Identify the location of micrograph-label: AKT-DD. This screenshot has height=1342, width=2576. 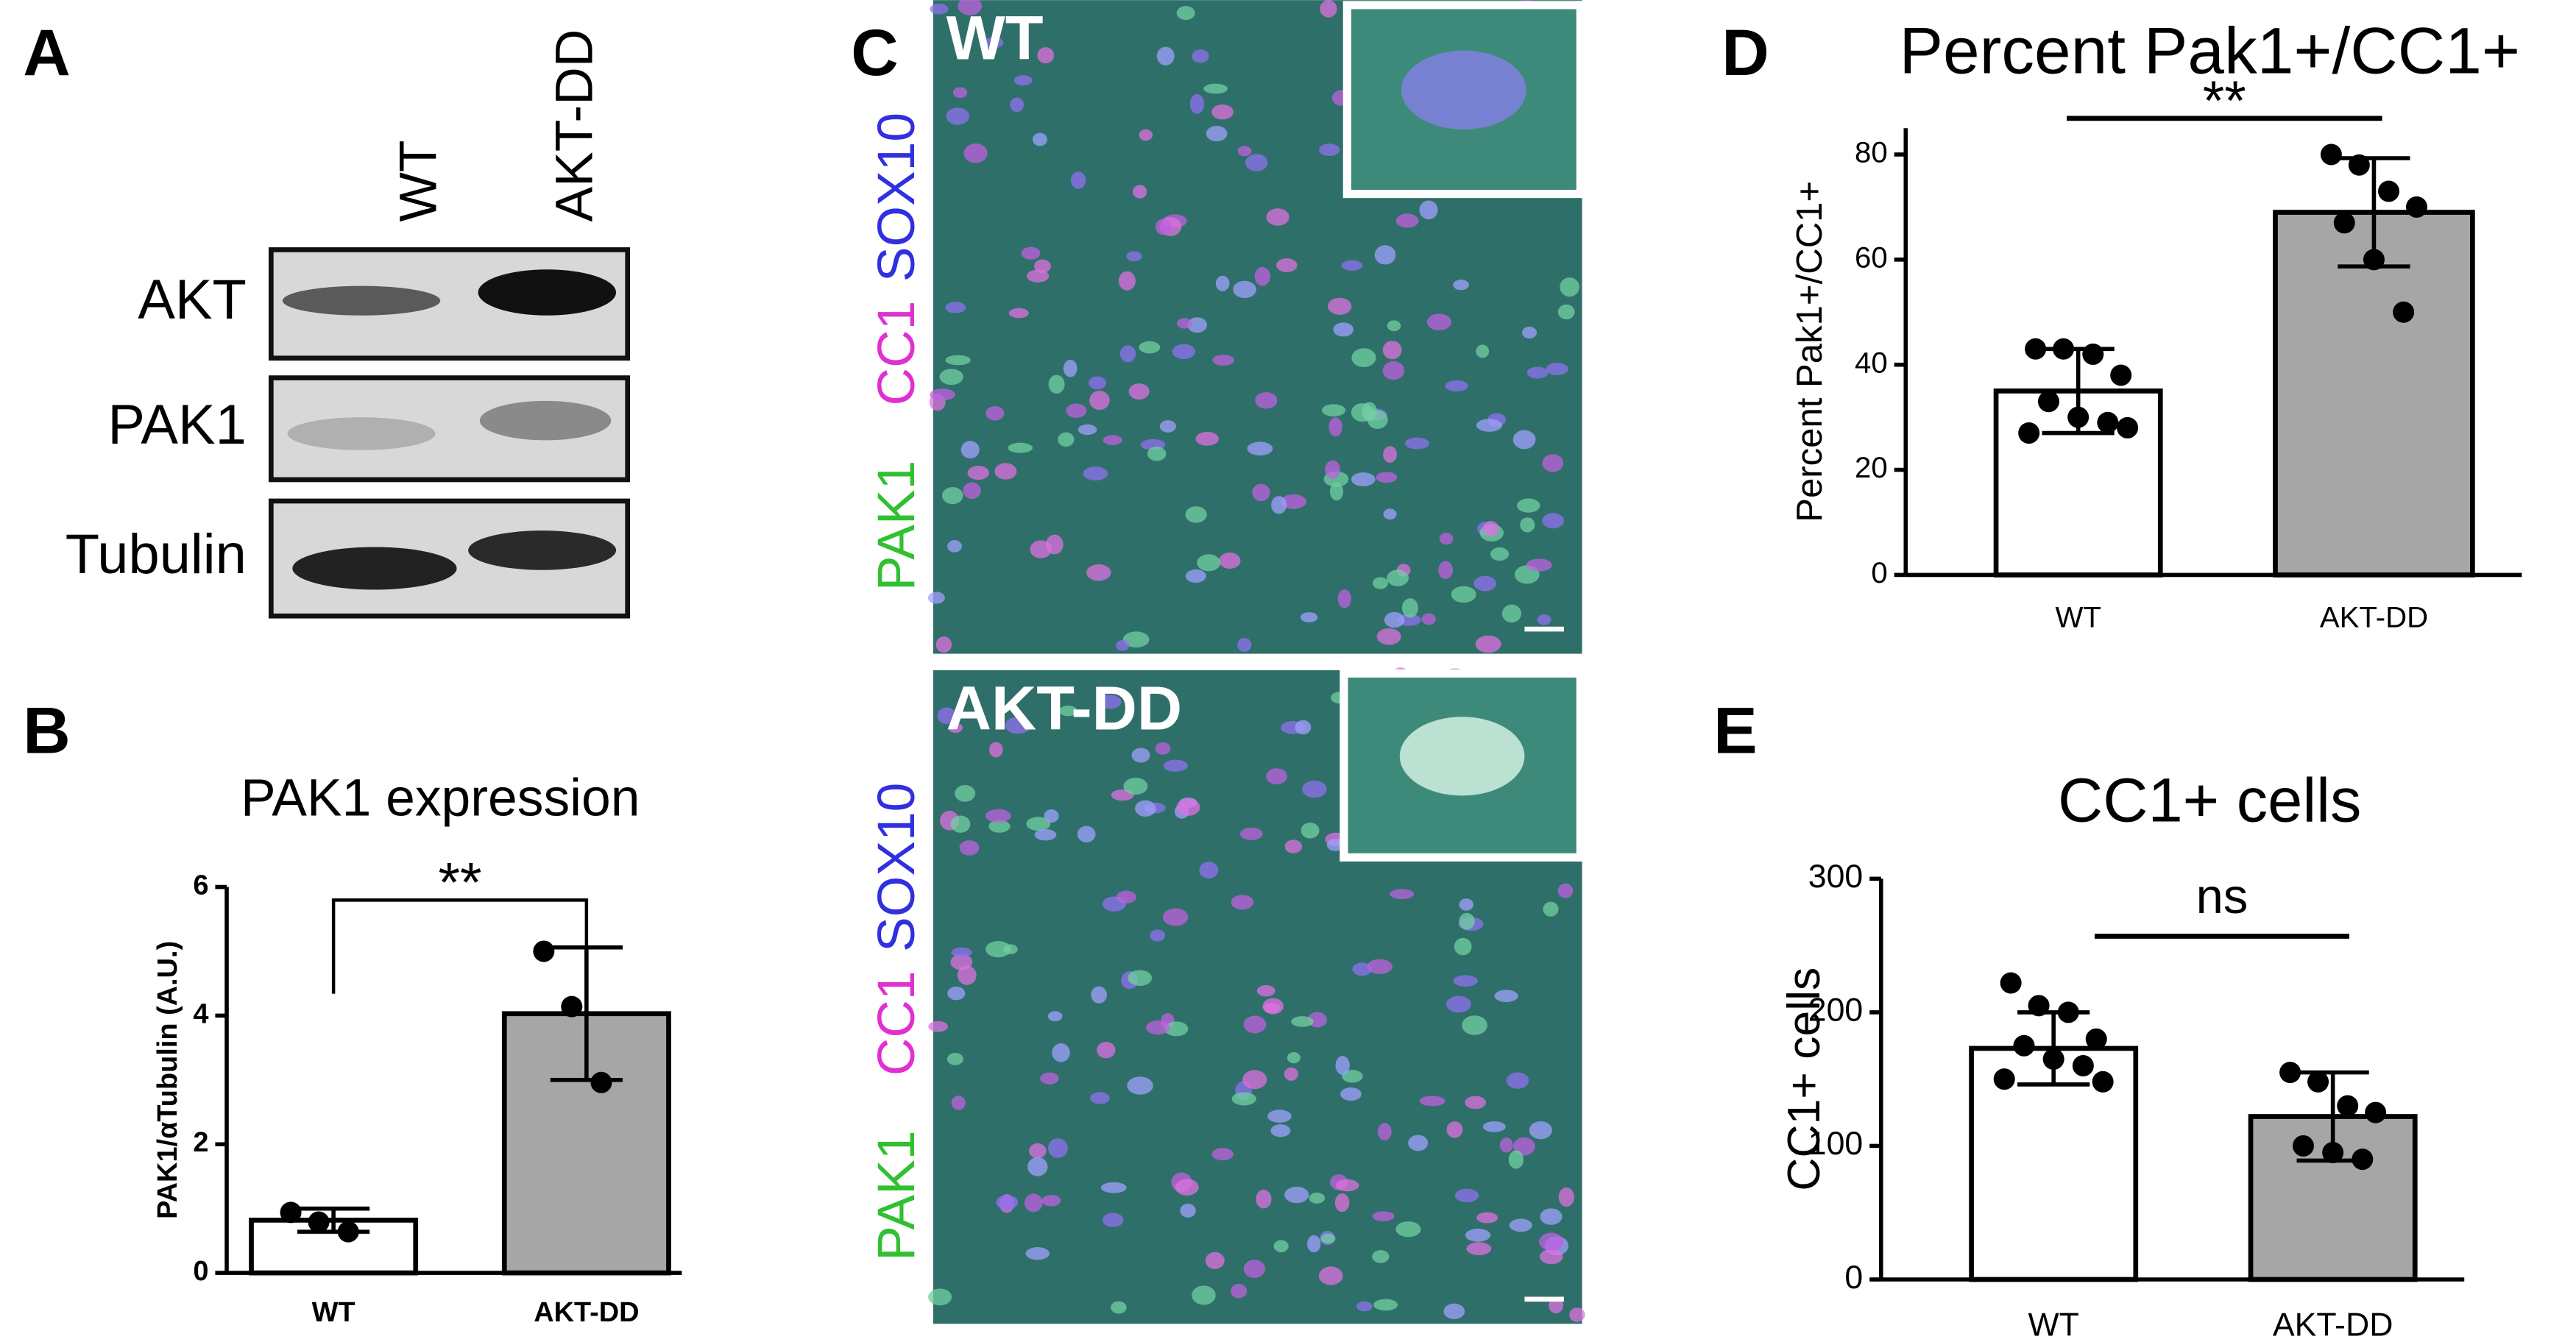
(1064, 707).